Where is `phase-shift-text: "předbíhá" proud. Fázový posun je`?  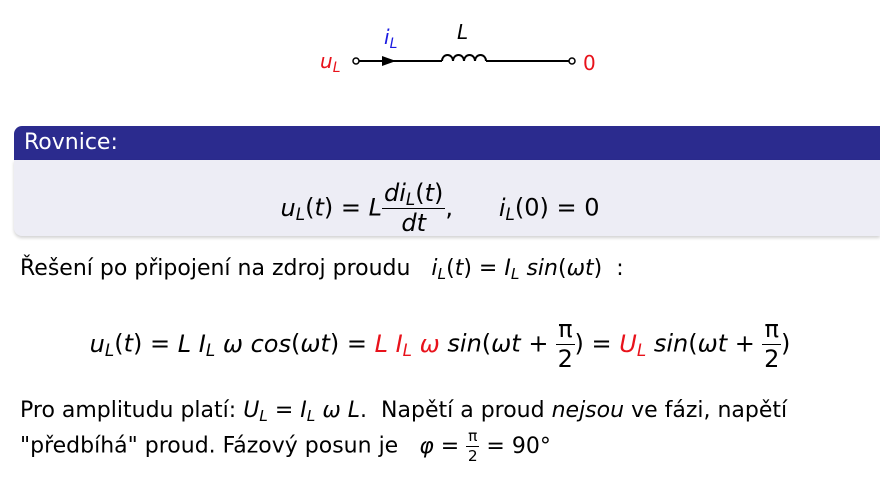
phase-shift-text: "předbíhá" proud. Fázový posun je is located at coordinates (209, 446).